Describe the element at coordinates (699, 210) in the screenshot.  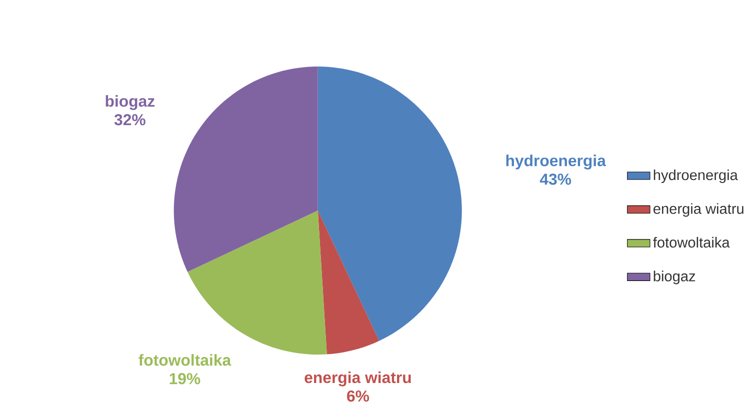
I see `legend-label: energia wiatru` at that location.